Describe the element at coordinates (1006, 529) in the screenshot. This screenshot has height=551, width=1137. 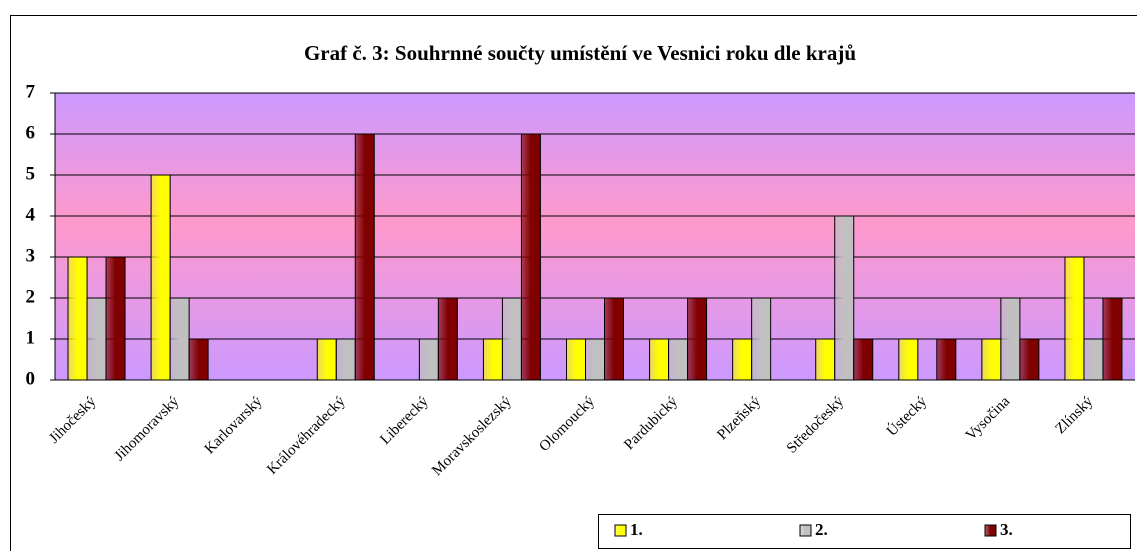
I see `legend-label: 3.` at that location.